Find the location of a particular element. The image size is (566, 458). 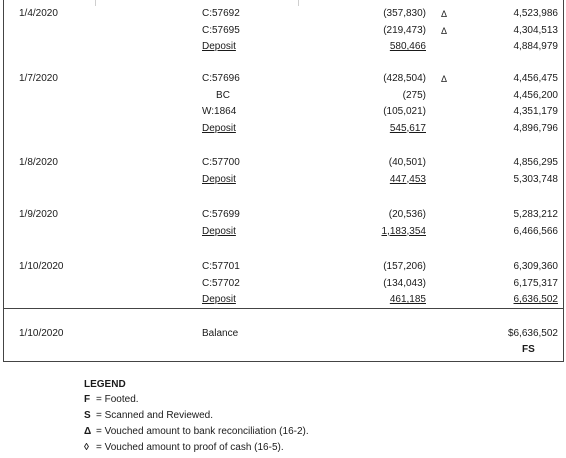

entry-balance: 4,456,200 is located at coordinates (536, 95).